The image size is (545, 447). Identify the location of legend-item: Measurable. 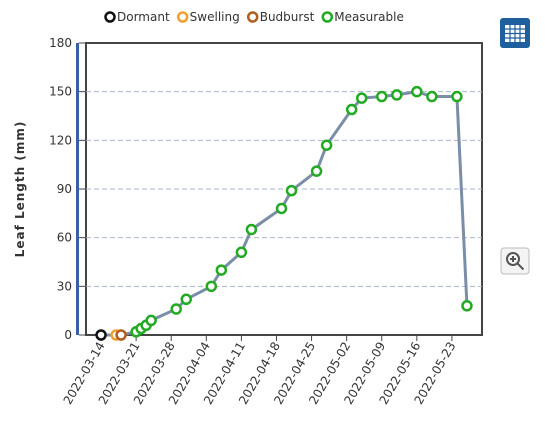
(362, 17).